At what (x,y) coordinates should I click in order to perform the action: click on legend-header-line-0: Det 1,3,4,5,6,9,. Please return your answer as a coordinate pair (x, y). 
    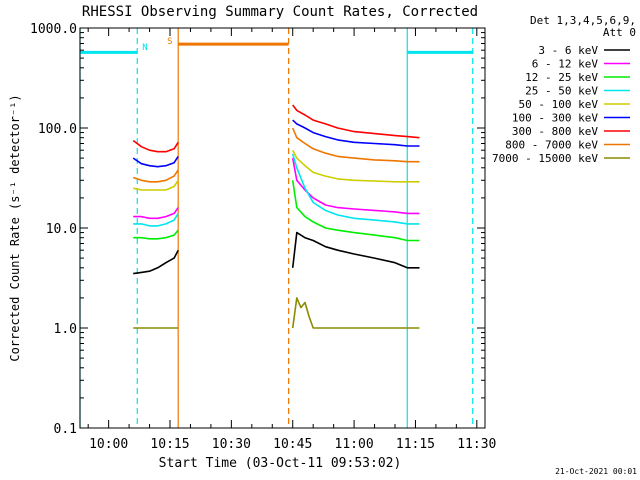
    Looking at the image, I should click on (583, 20).